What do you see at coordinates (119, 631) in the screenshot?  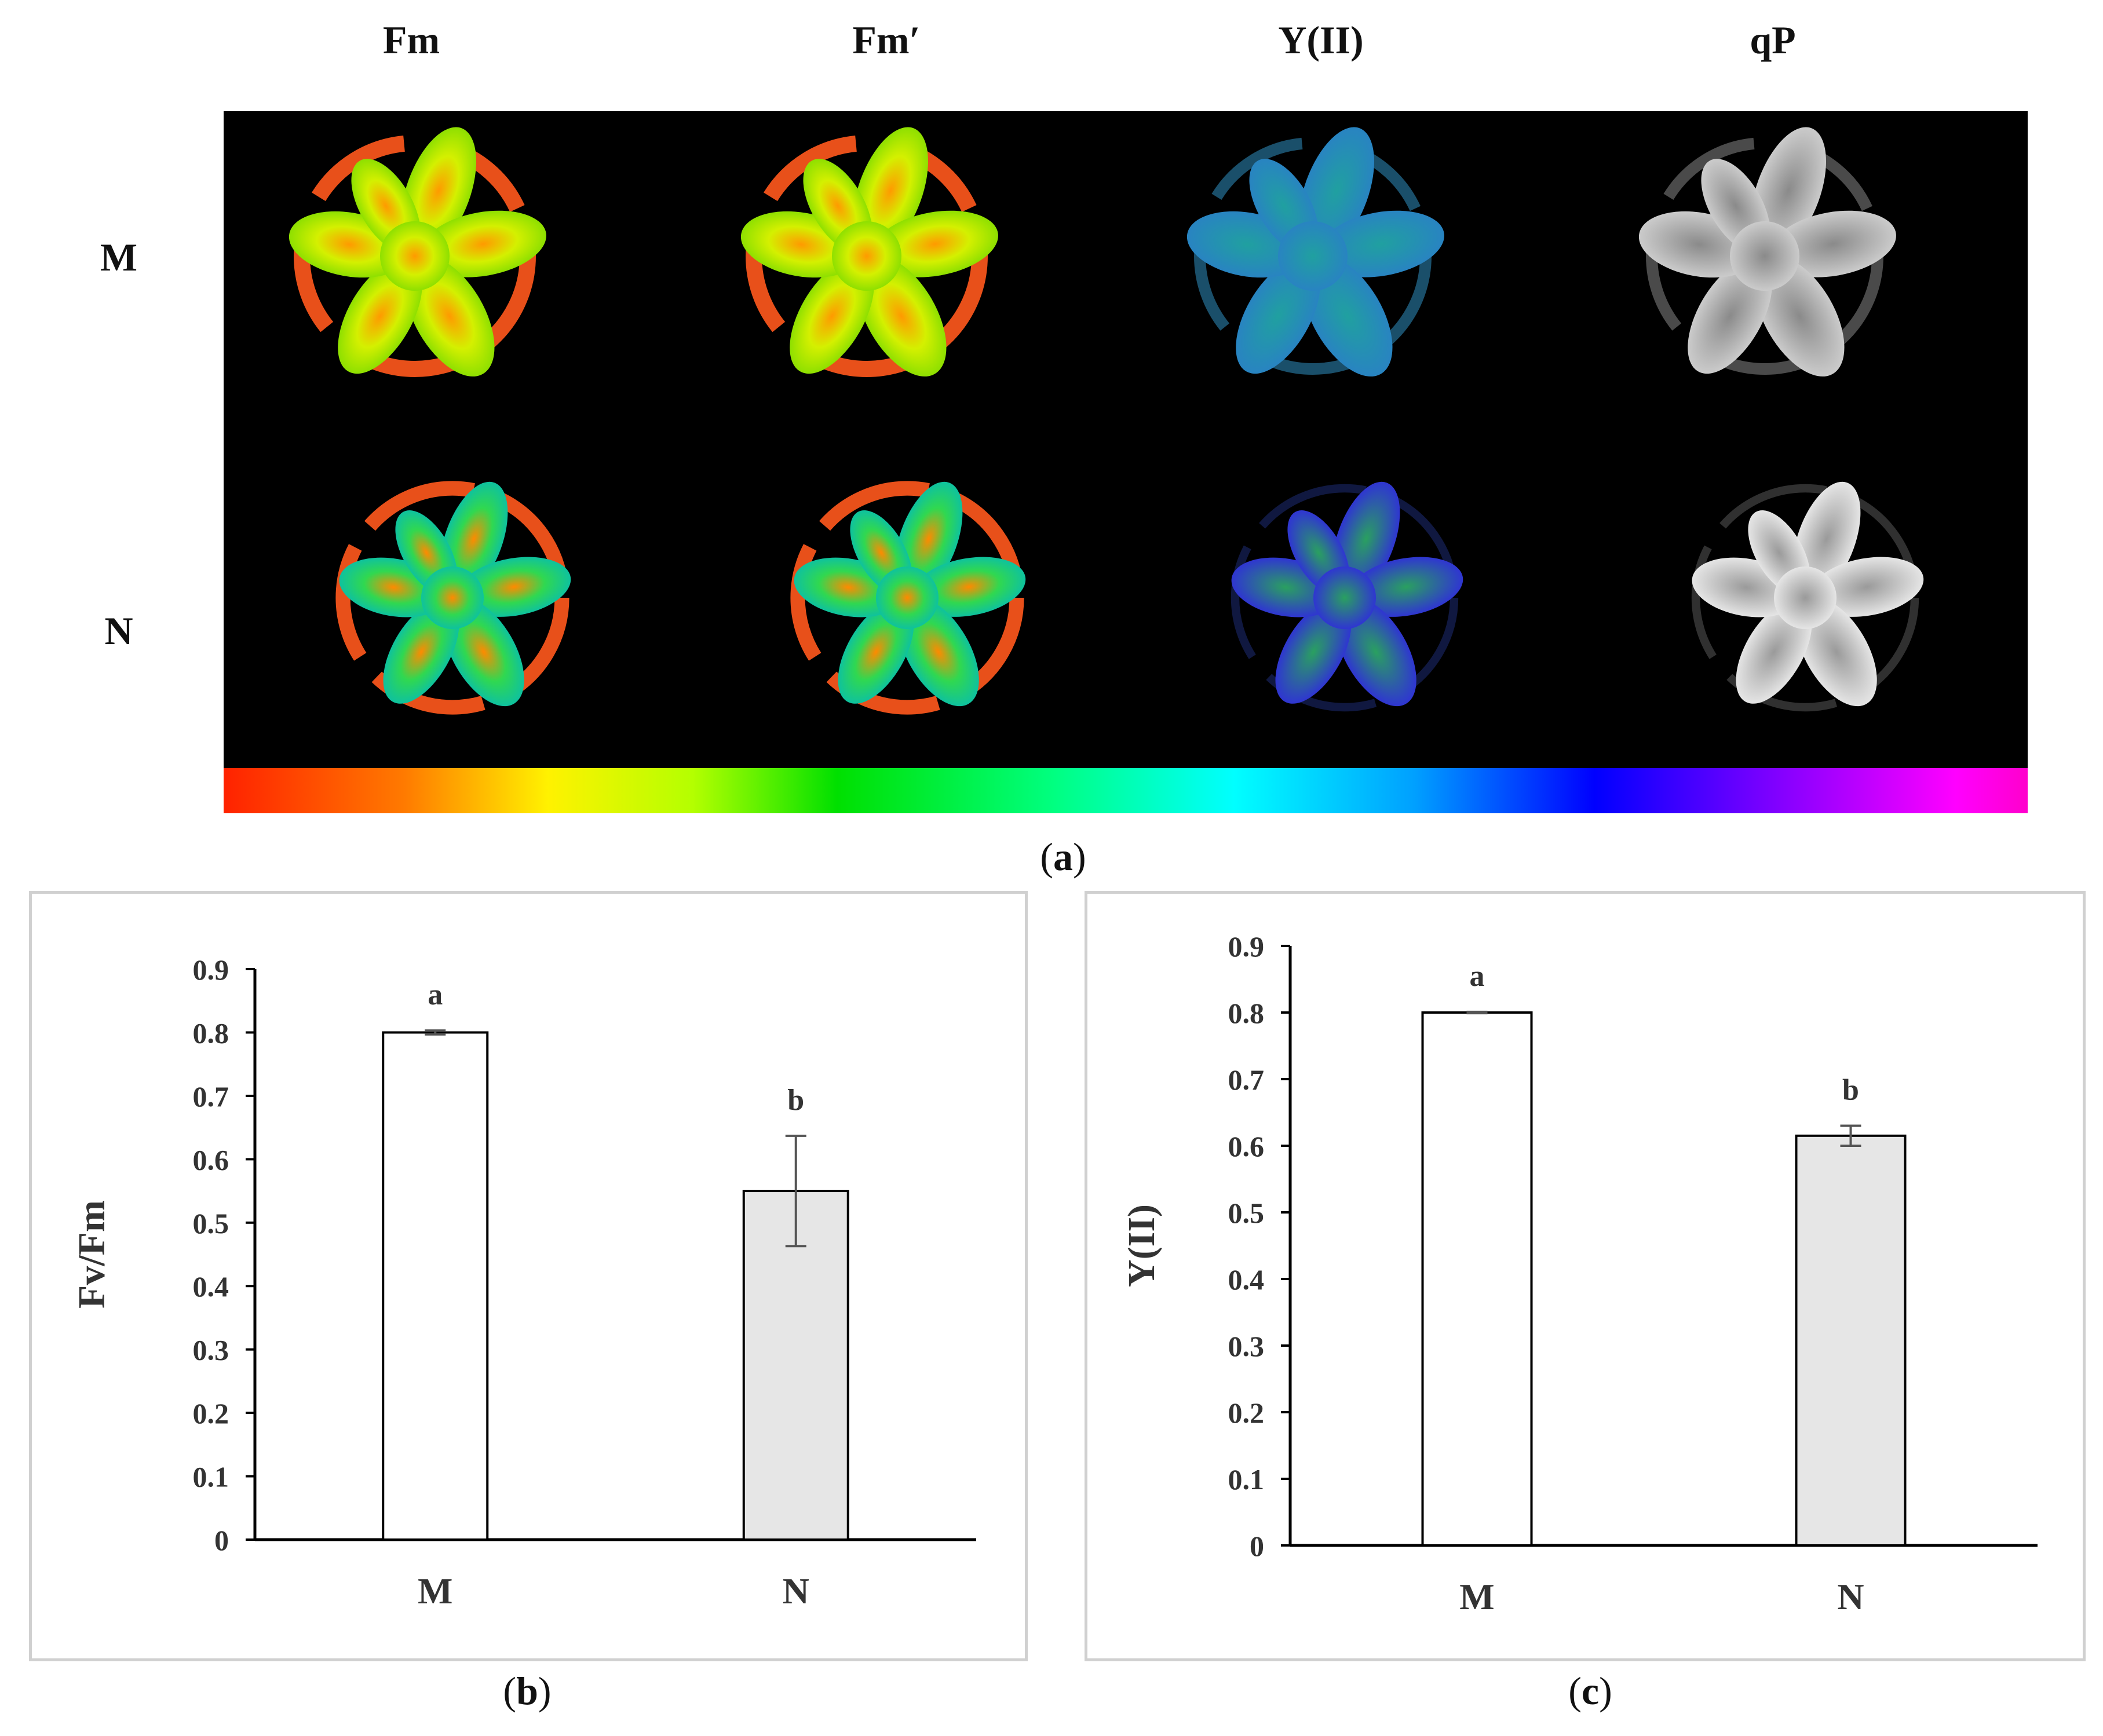 I see `row-label-n: N` at bounding box center [119, 631].